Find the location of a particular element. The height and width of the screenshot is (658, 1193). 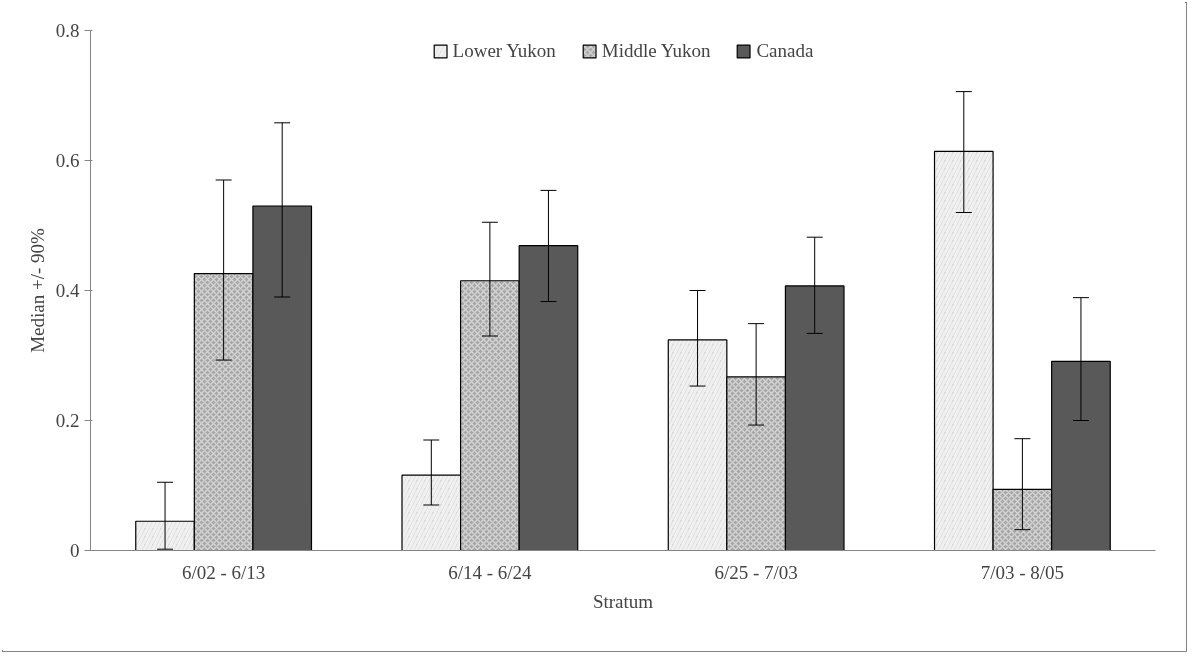

y-tick-label: 0.8 is located at coordinates (67, 30).